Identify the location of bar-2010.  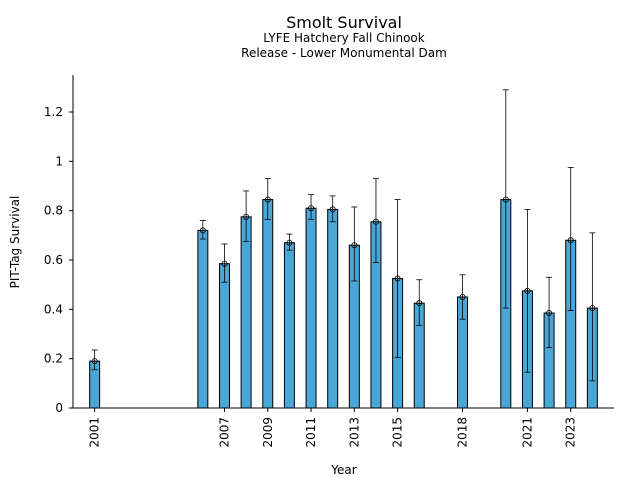
(289, 325).